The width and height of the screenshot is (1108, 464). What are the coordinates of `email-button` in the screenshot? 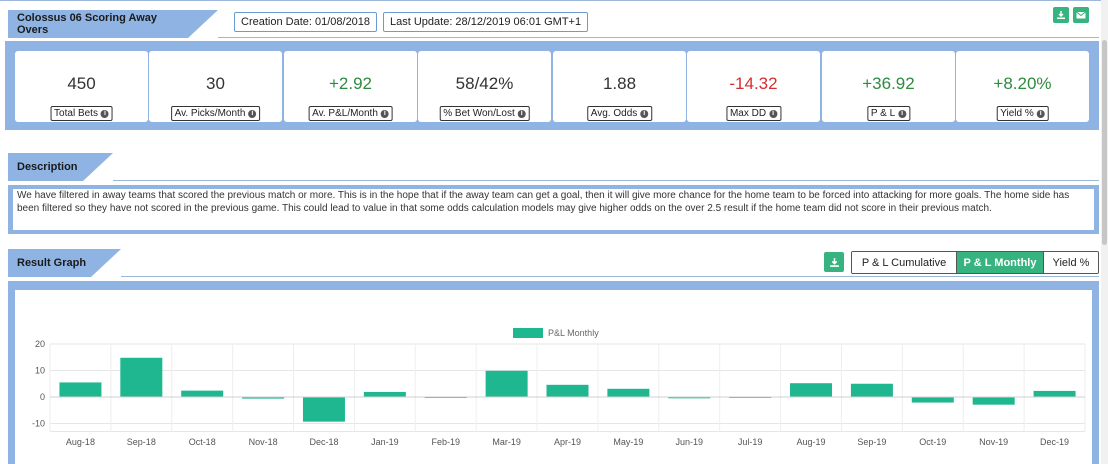 It's located at (1081, 15).